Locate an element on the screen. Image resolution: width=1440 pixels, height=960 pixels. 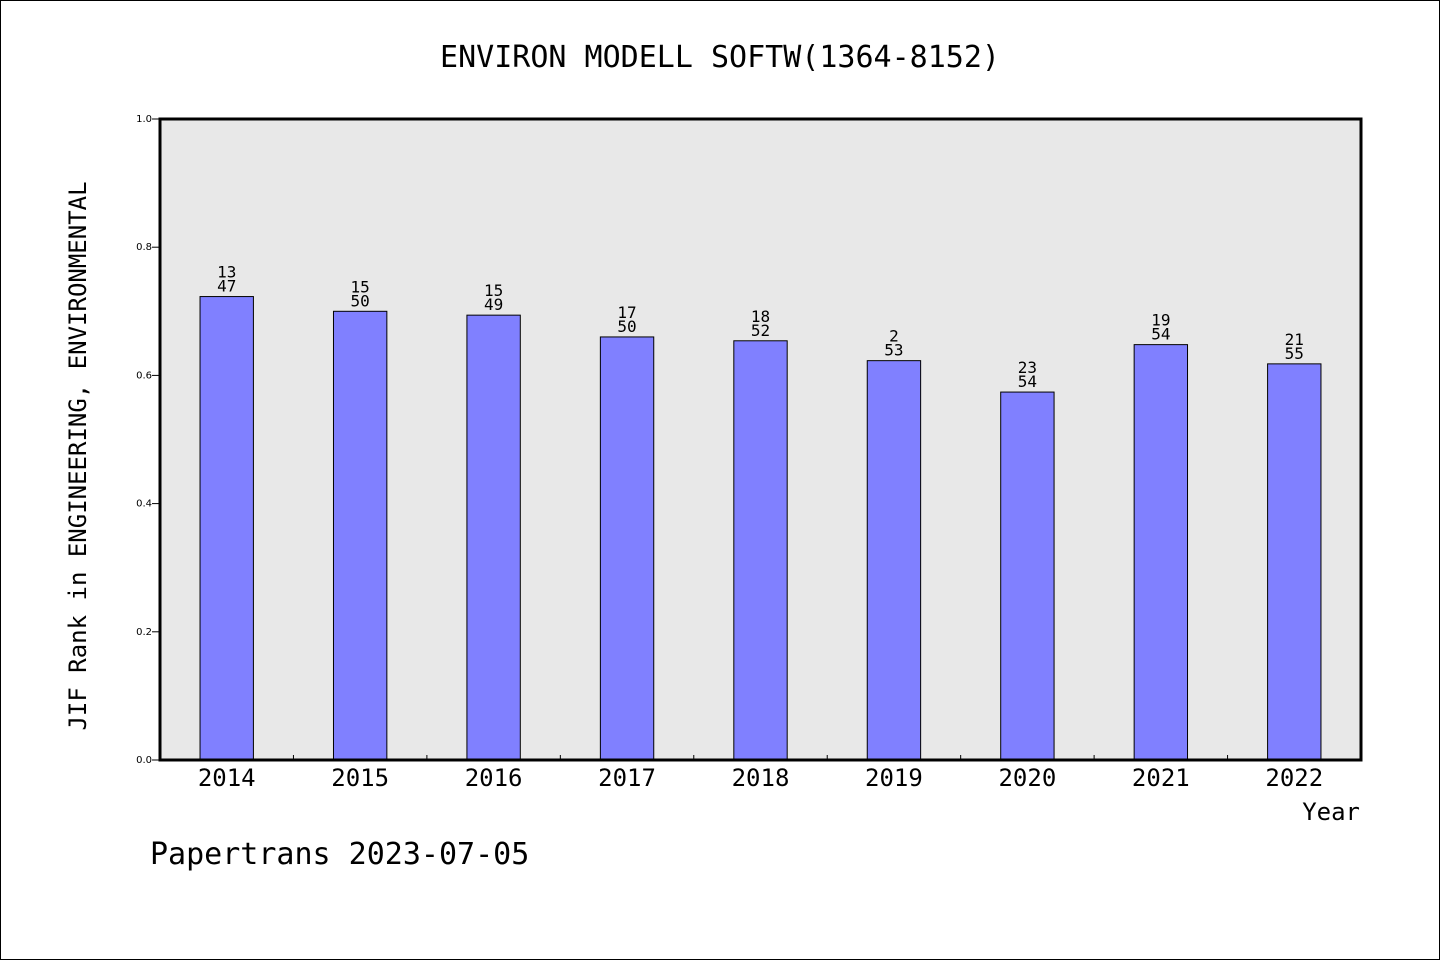
y-axis: 0.0 0.2 0.4 0.6 0.8 1.0 is located at coordinates (148, 440).